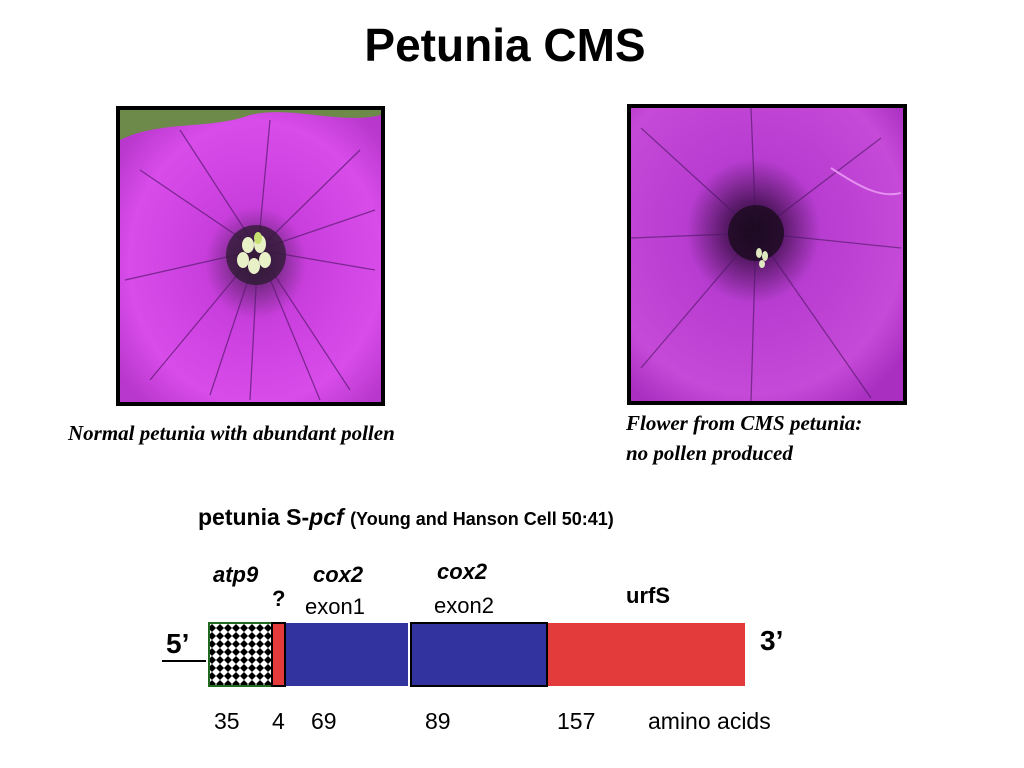  Describe the element at coordinates (178, 643) in the screenshot. I see `five-prime-label: 5’` at that location.